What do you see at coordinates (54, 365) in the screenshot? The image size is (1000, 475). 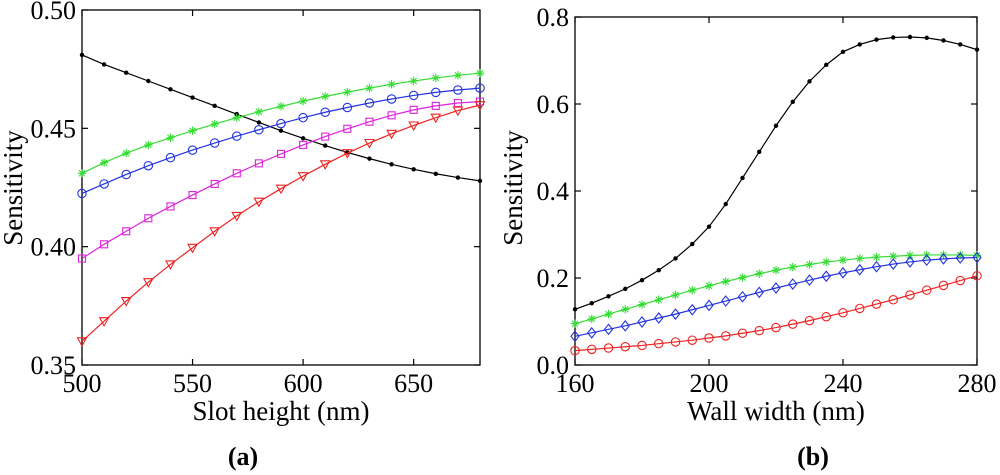 I see `y-tick-label: 0.35` at bounding box center [54, 365].